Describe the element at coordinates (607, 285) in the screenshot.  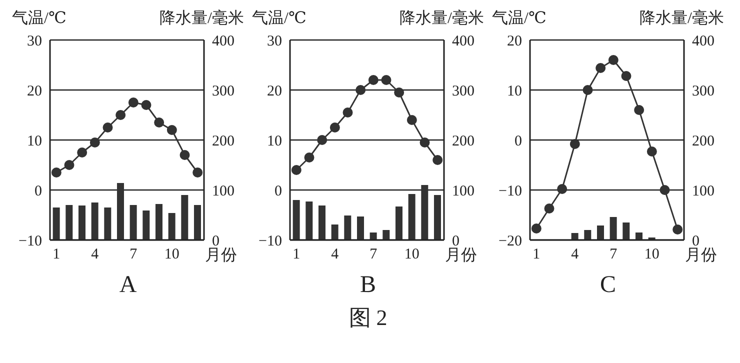
I see `text: C` at that location.